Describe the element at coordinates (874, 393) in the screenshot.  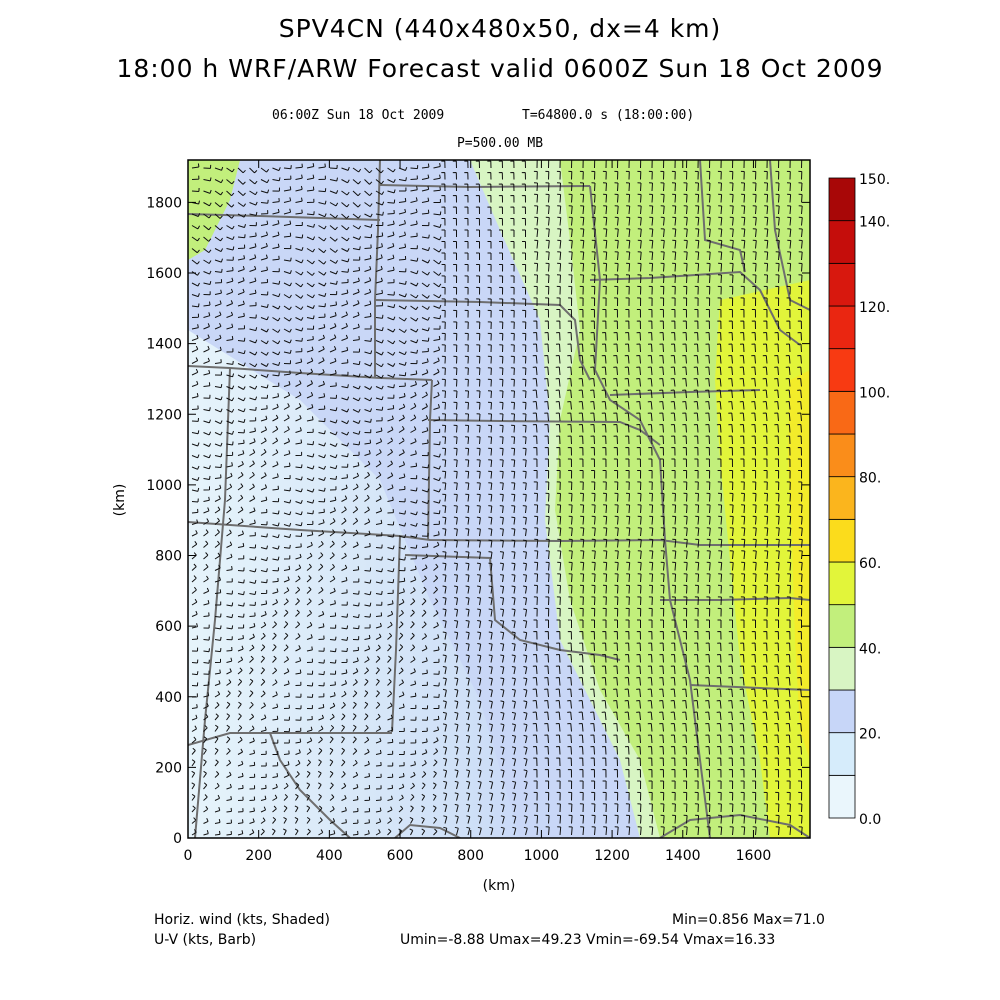
I see `colorbar-label: 100.` at that location.